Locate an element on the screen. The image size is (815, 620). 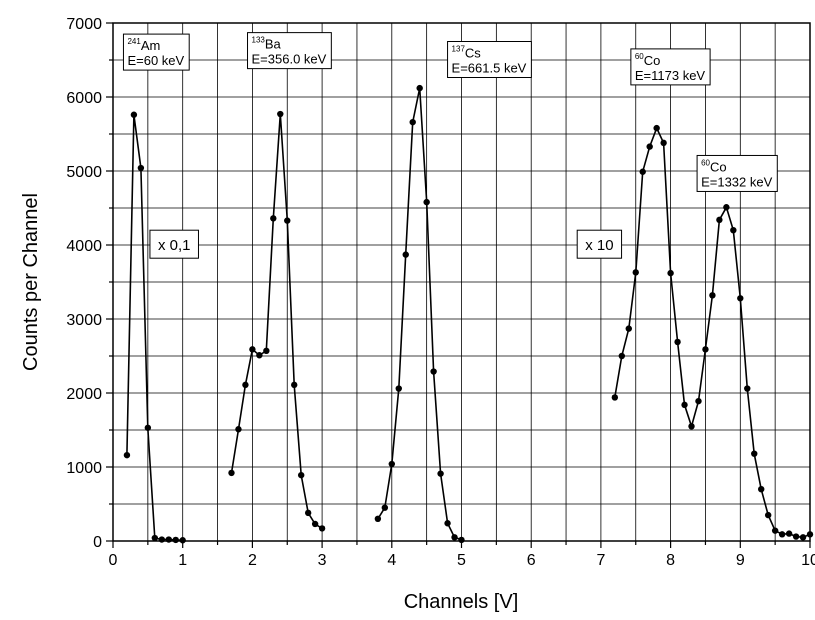
isotope-symbol: Cs is located at coordinates (473, 53).